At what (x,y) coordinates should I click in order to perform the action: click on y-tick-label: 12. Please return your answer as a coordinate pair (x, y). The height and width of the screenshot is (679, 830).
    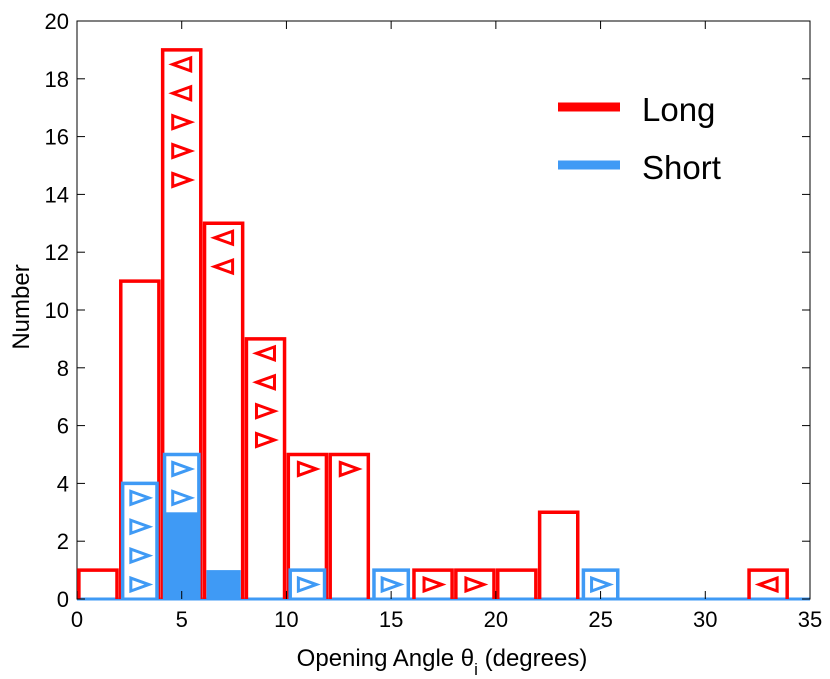
    Looking at the image, I should click on (57, 252).